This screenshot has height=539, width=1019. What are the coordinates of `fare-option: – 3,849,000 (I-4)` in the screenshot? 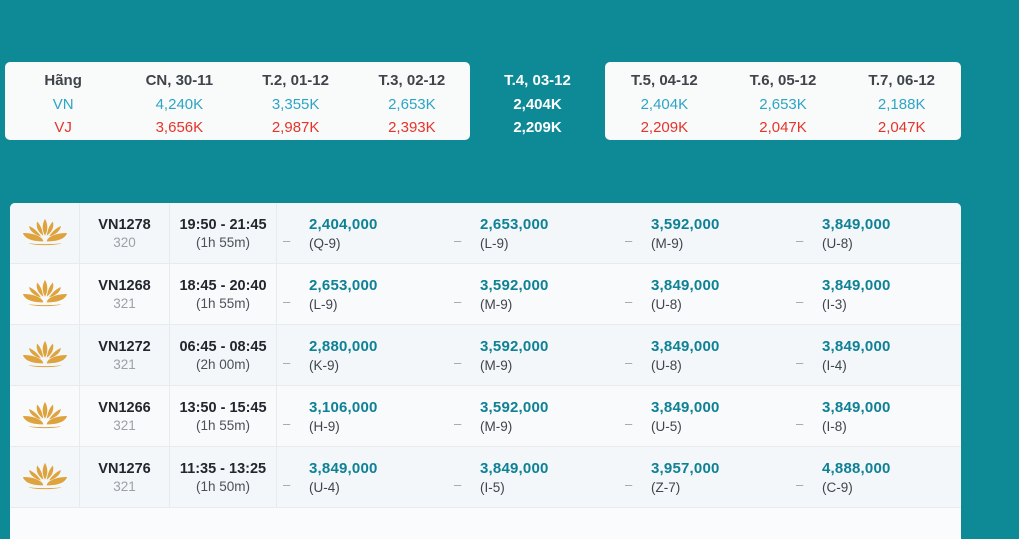 It's located at (875, 355).